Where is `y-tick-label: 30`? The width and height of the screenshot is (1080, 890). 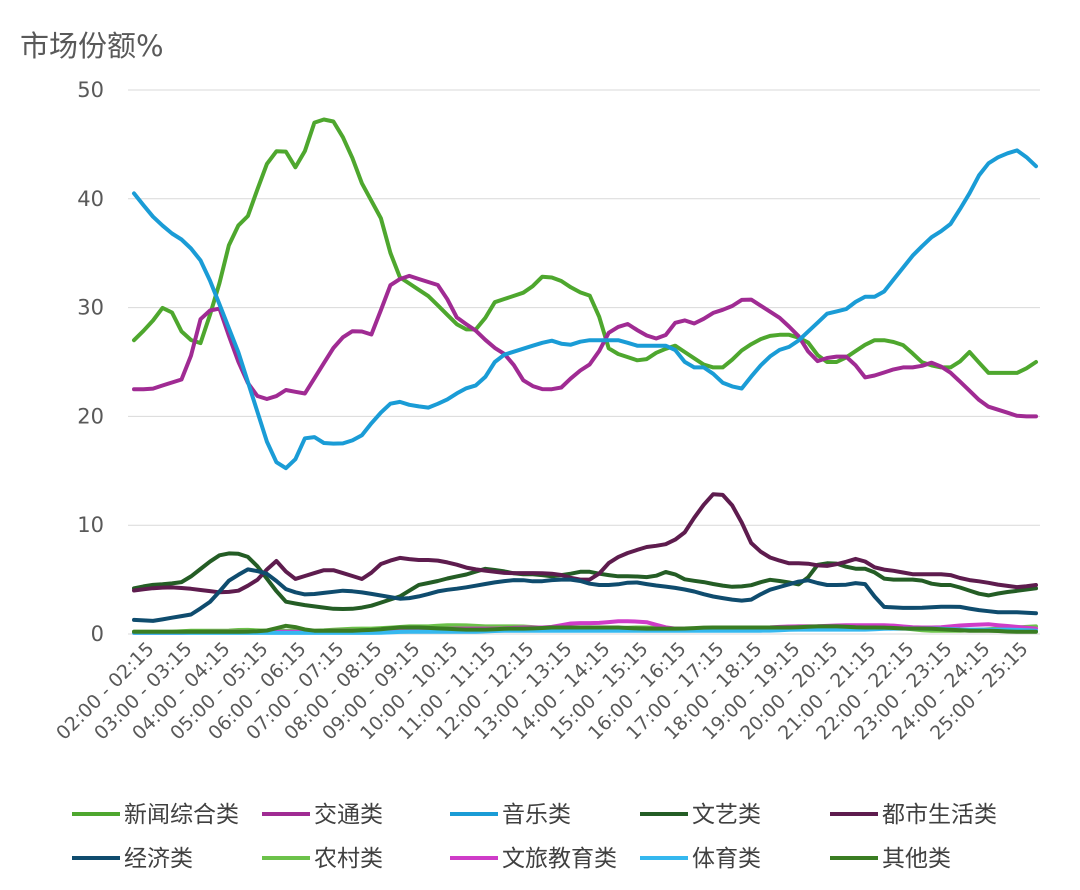
y-tick-label: 30 is located at coordinates (90, 308).